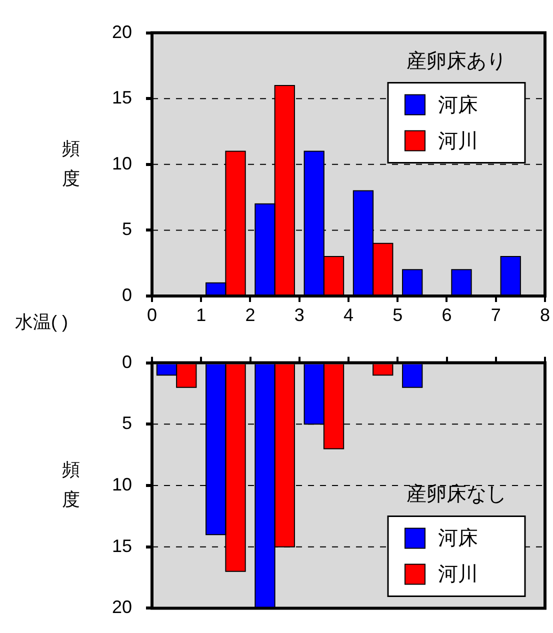 The image size is (553, 633). Describe the element at coordinates (201, 314) in the screenshot. I see `x-tick-label: 1` at that location.